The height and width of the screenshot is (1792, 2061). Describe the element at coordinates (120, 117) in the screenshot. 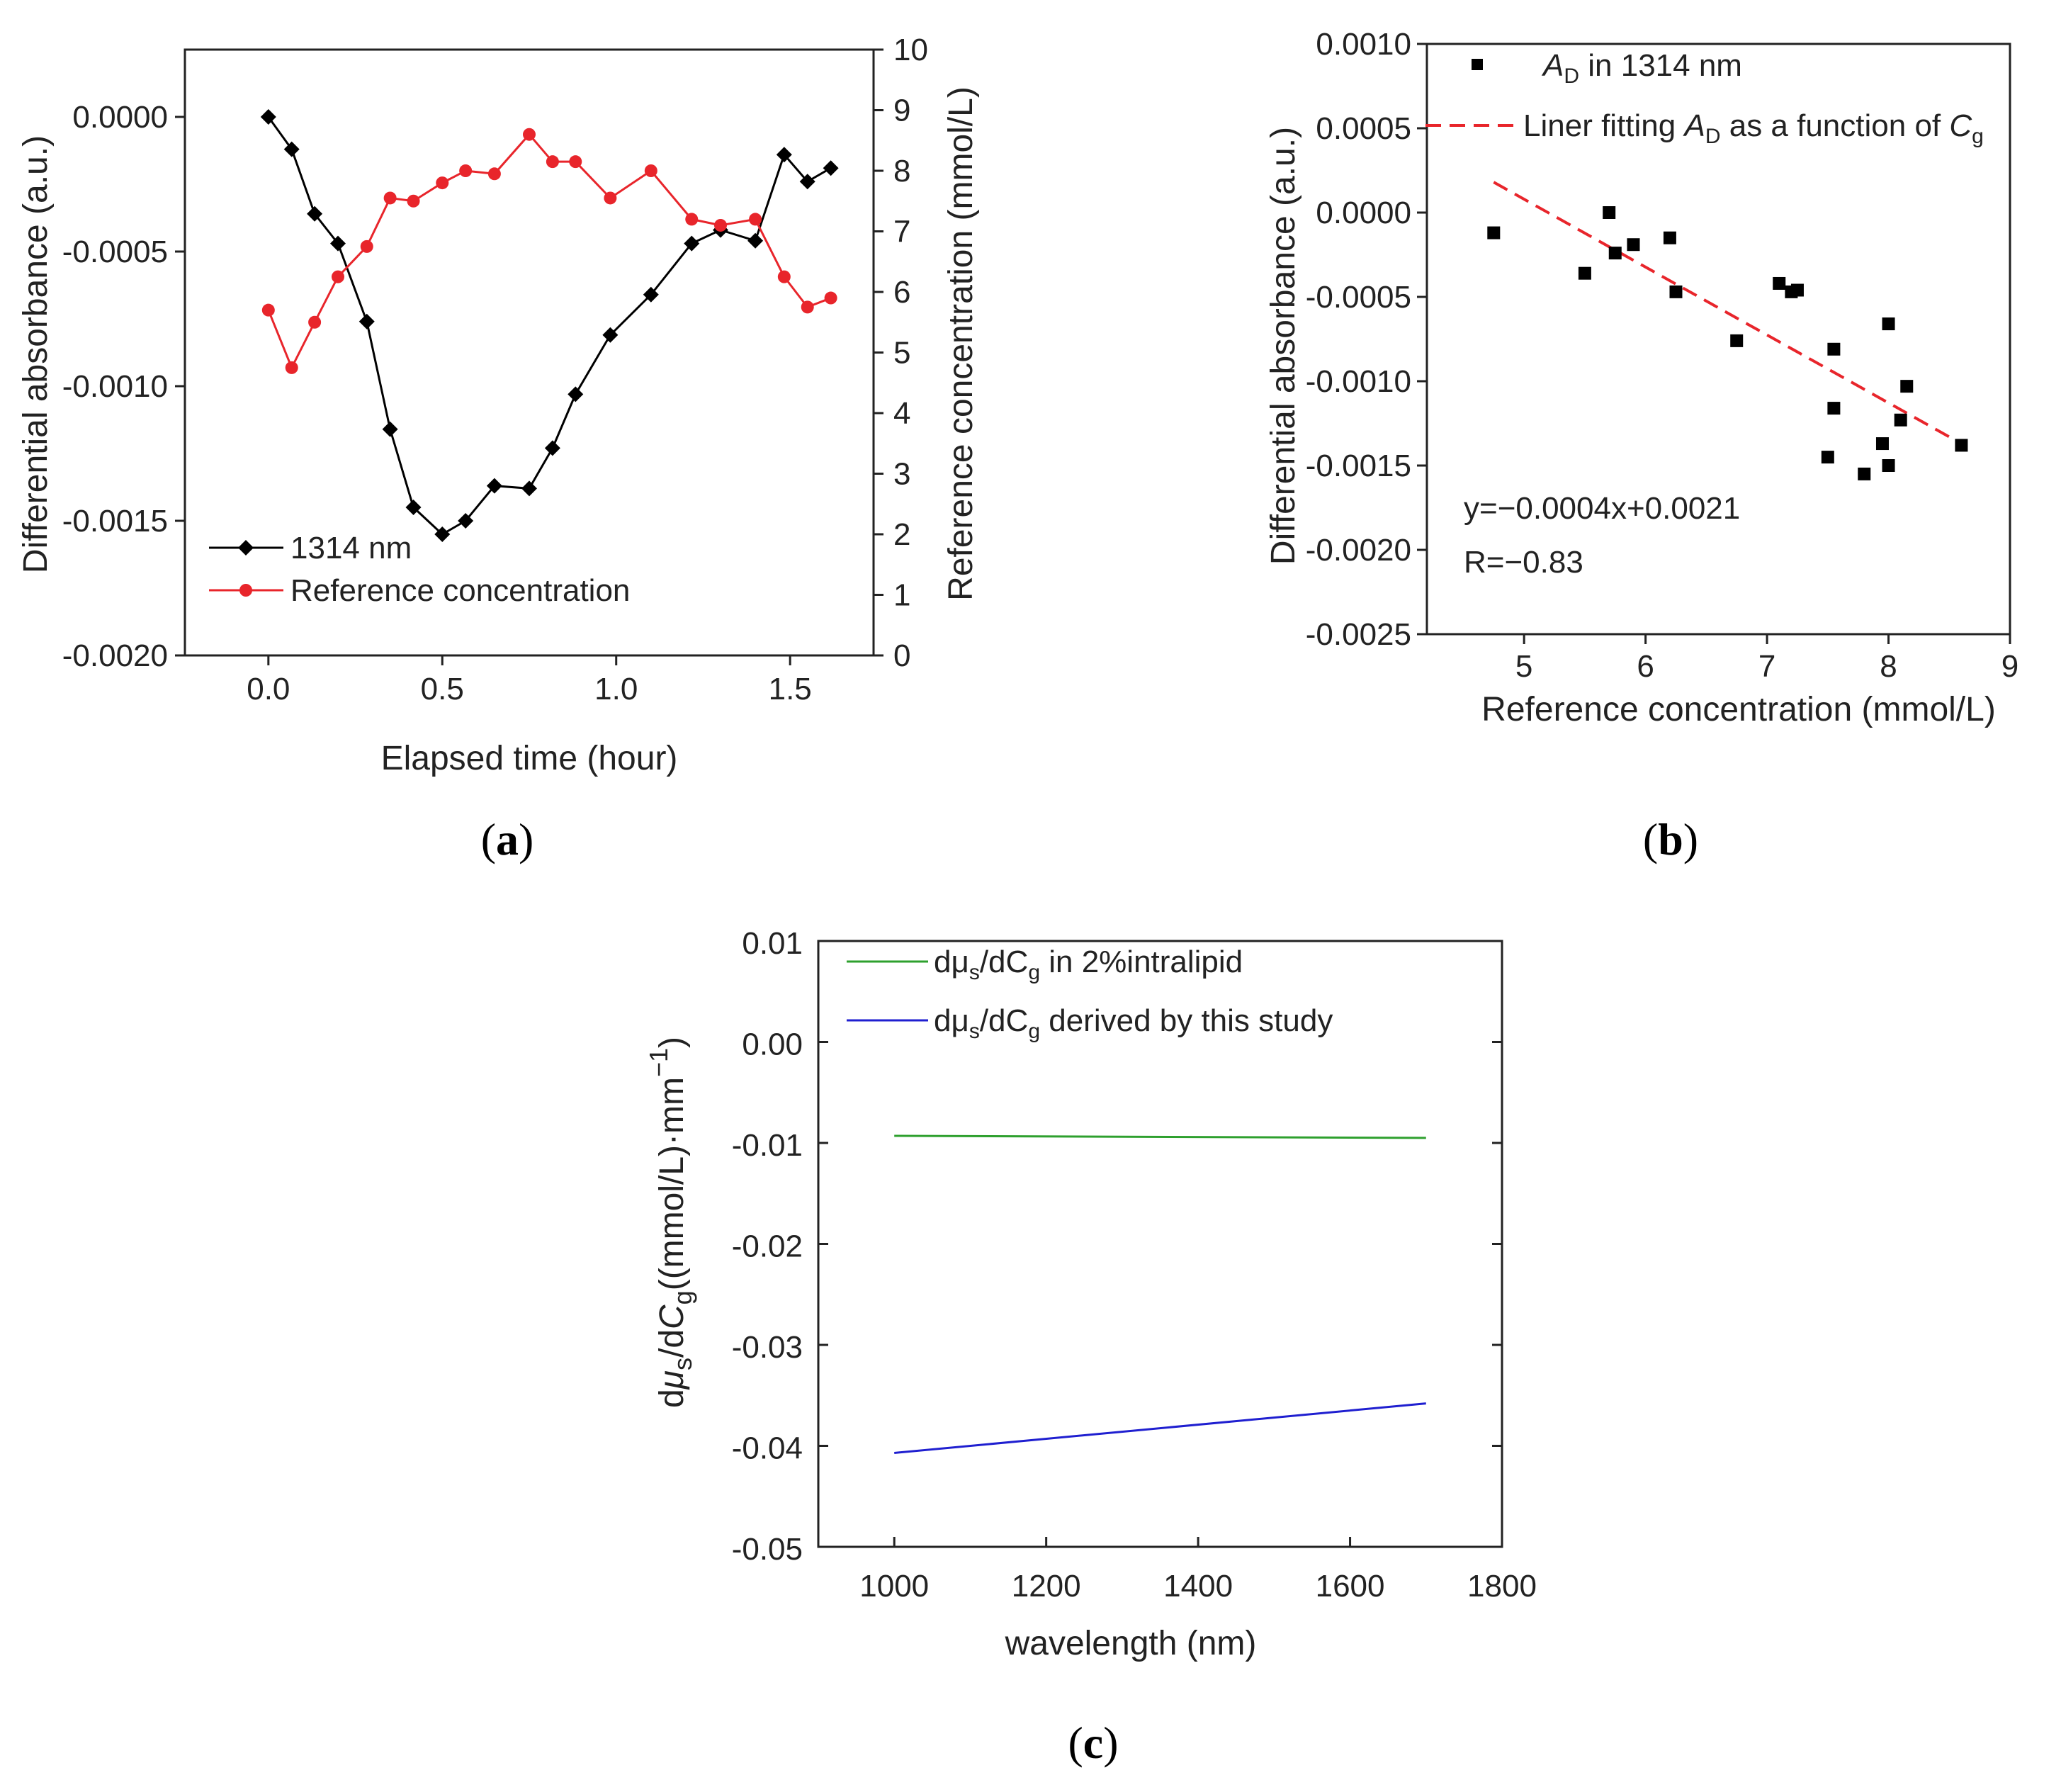

I see `panel-a-y-tick-label: 0.0000` at that location.